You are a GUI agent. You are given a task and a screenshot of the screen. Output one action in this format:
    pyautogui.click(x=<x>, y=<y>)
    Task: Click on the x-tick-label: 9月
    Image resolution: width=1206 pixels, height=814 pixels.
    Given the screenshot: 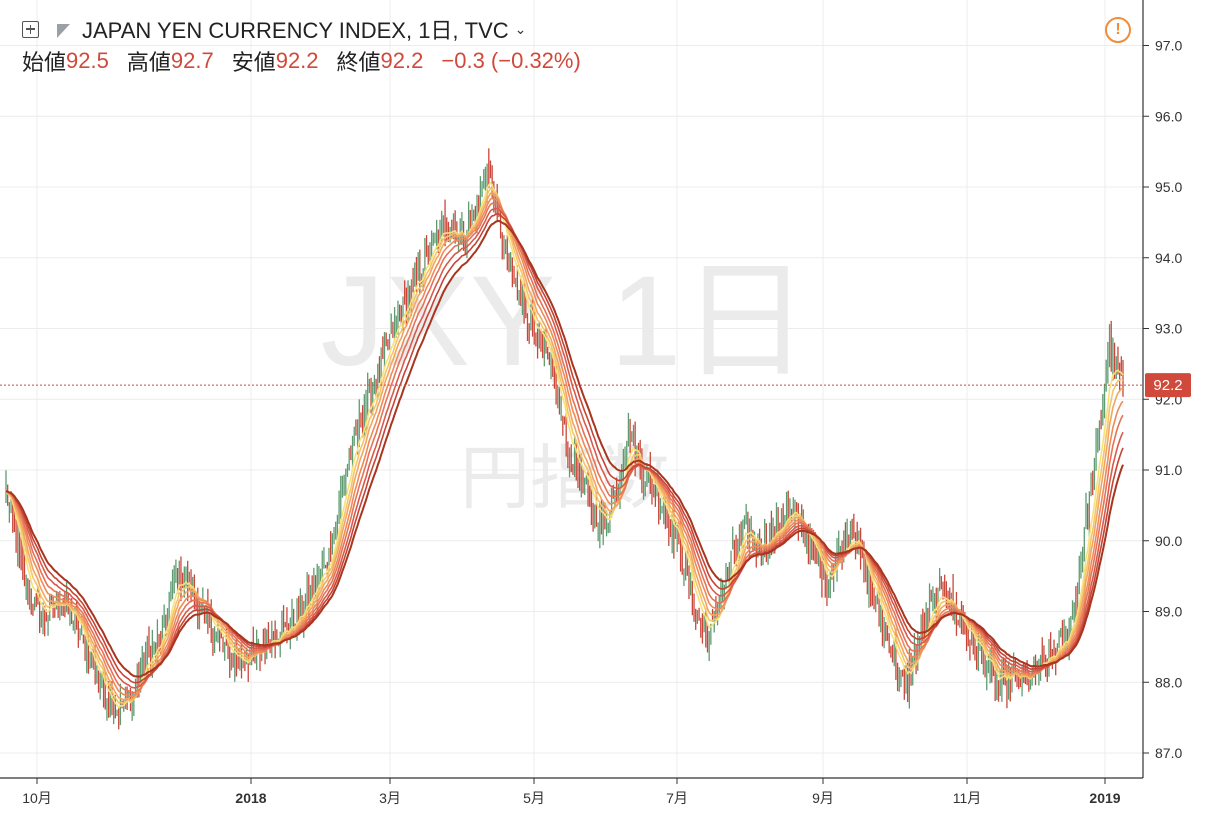 What is the action you would take?
    pyautogui.click(x=823, y=798)
    